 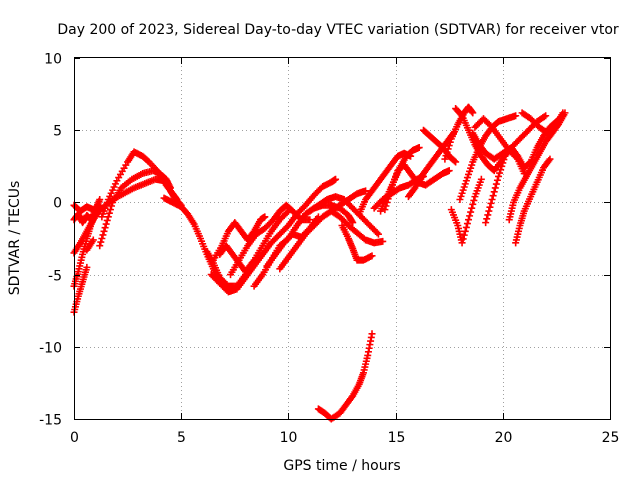 I want to click on x-tick-label: 25, so click(x=611, y=438).